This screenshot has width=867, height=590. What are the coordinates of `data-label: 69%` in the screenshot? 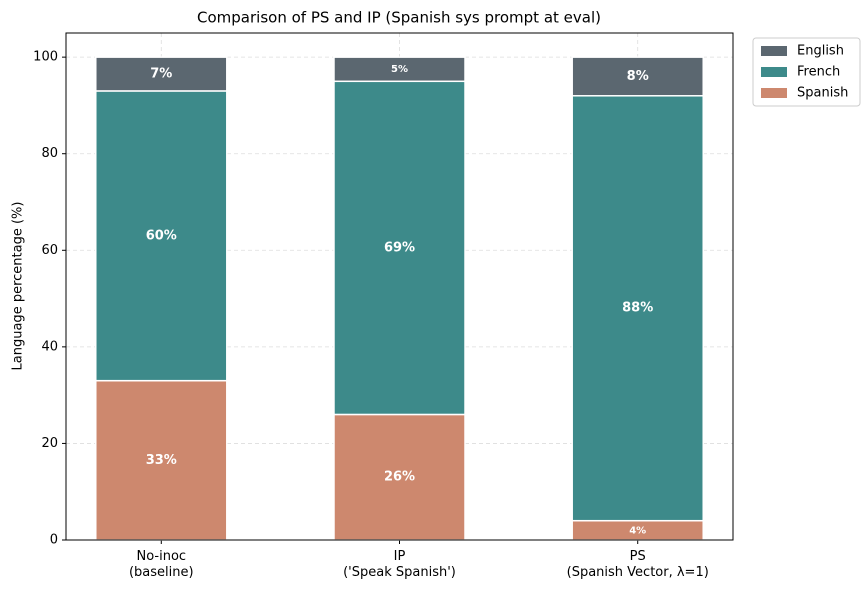 It's located at (399, 247).